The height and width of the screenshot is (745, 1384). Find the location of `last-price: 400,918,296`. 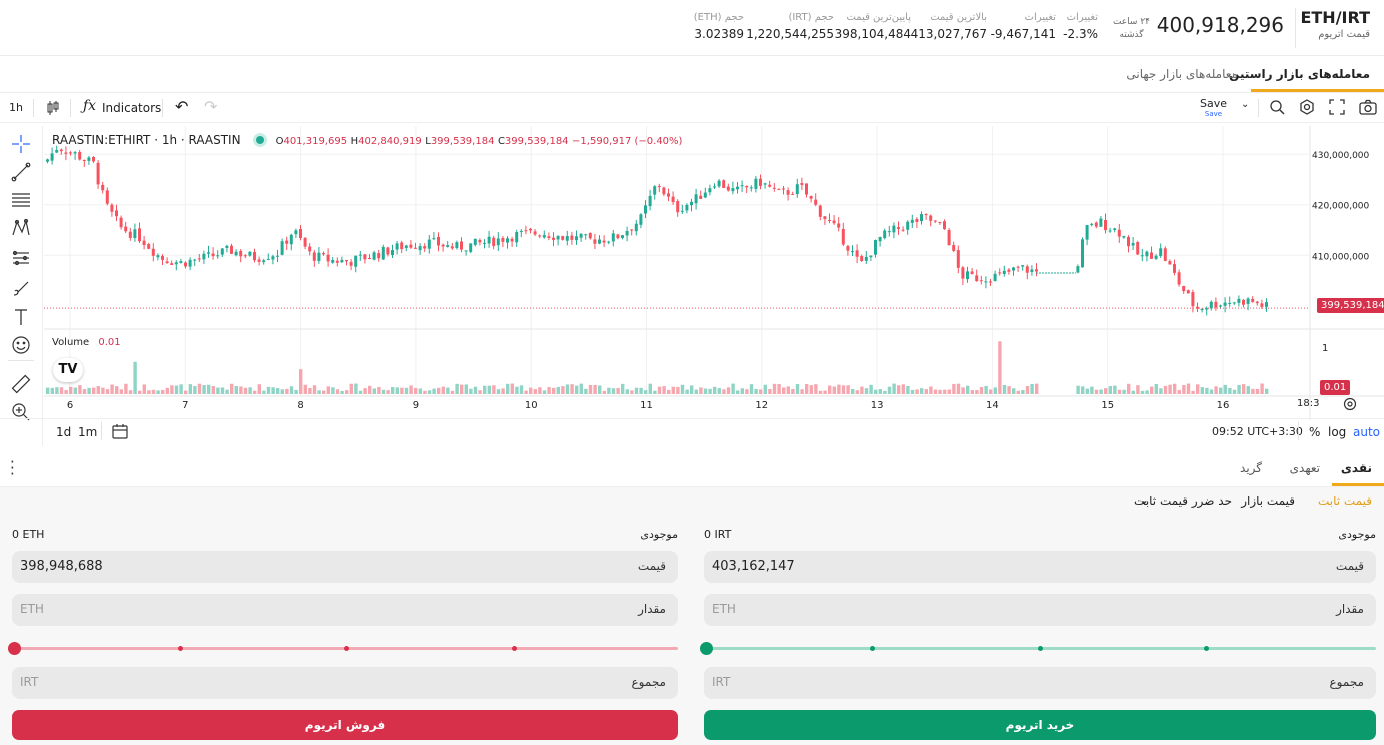

last-price: 400,918,296 is located at coordinates (1220, 25).